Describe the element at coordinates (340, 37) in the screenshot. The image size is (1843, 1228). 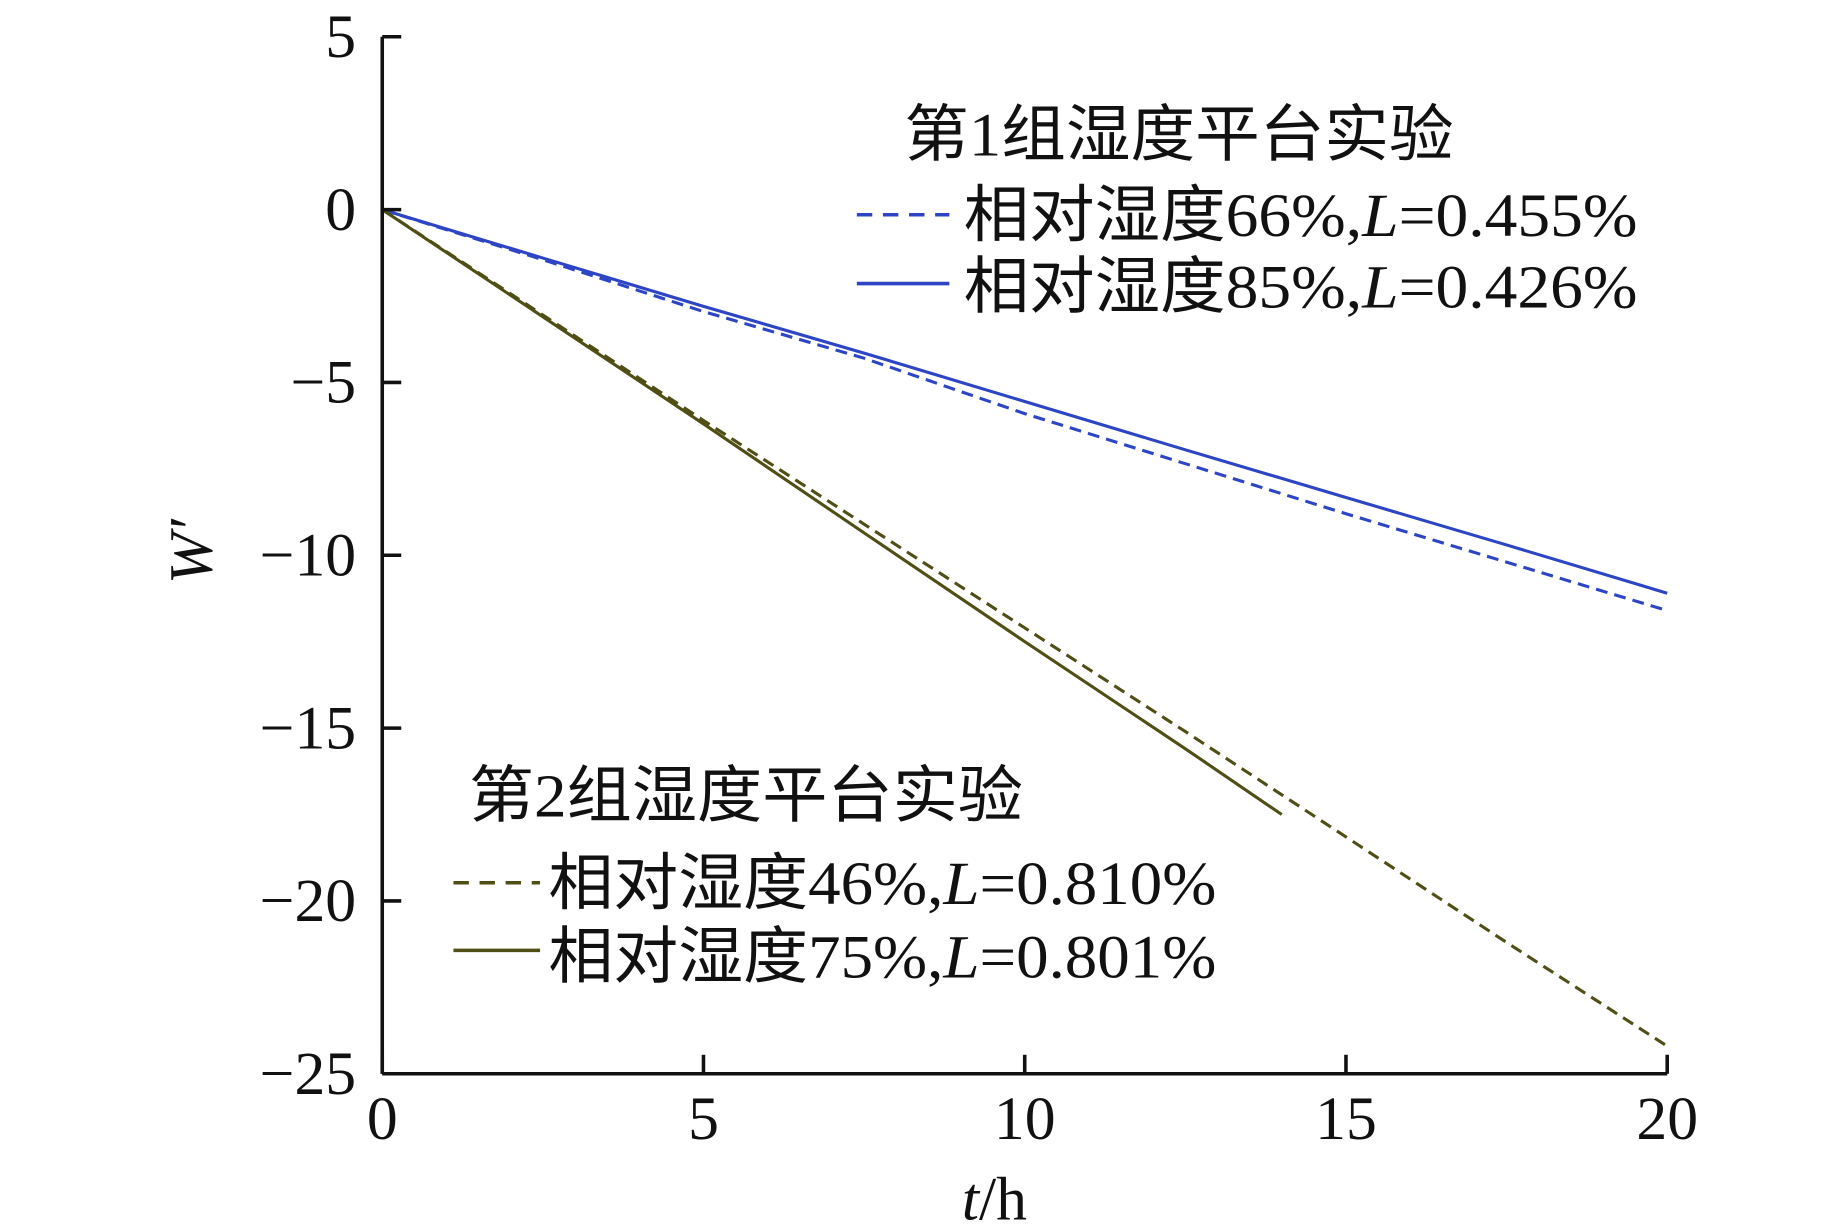
I see `y-tick-label: 5` at that location.